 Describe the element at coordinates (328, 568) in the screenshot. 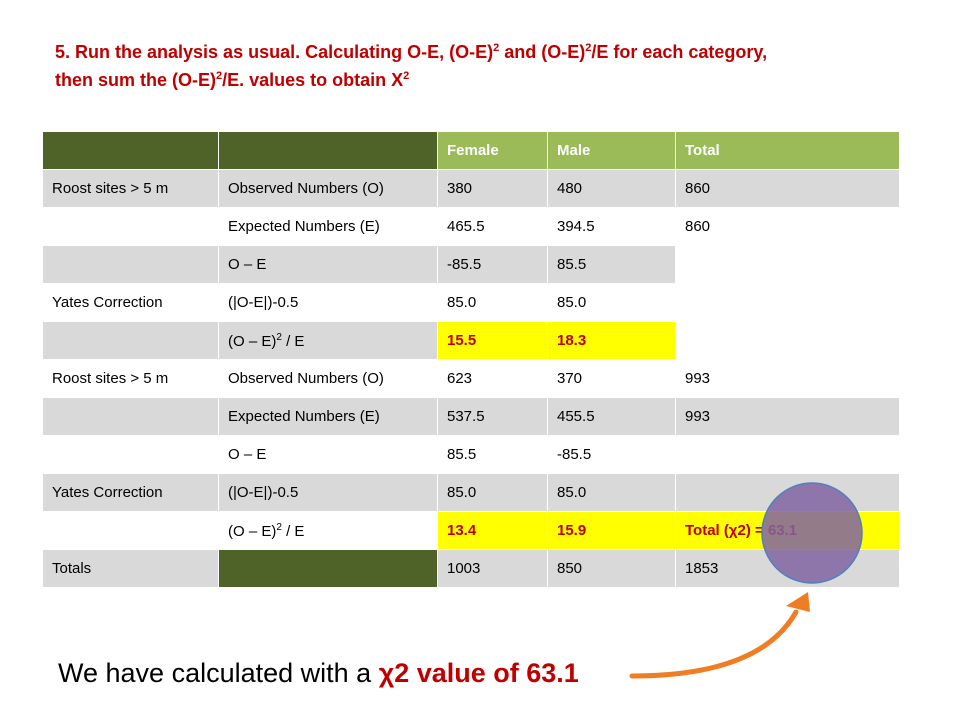

I see `row-measure` at that location.